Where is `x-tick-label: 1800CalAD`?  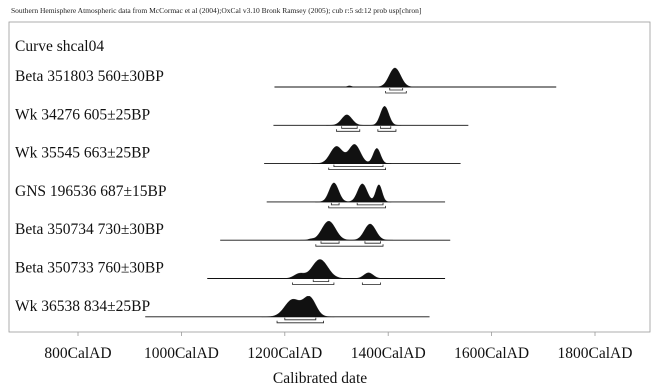 x-tick-label: 1800CalAD is located at coordinates (595, 353).